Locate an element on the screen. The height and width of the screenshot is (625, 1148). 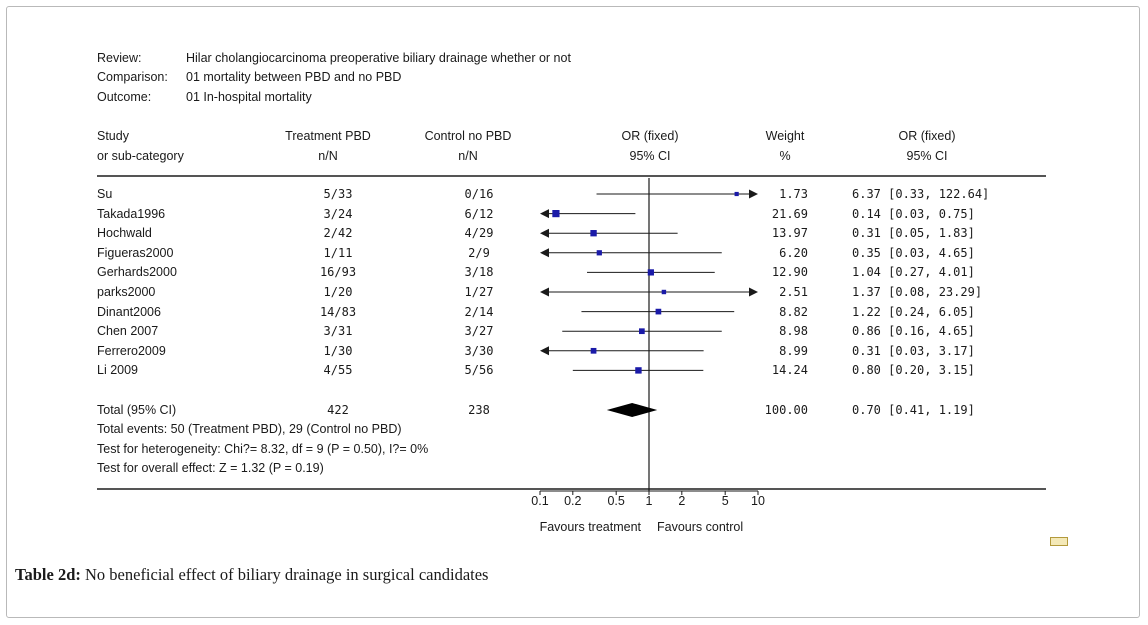
study-control: 5/56 is located at coordinates (479, 370).